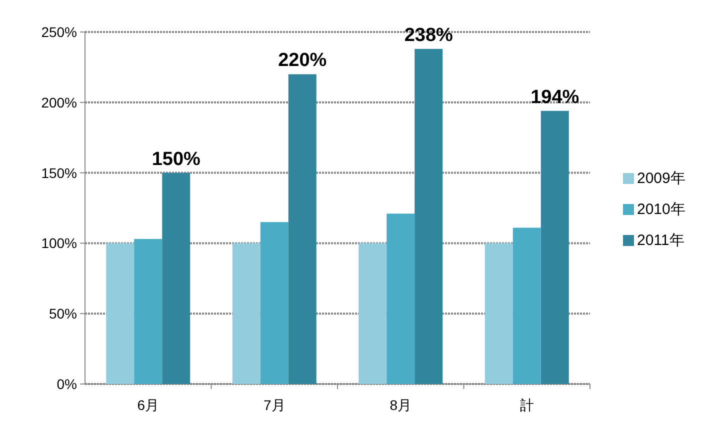 The width and height of the screenshot is (711, 429). I want to click on legend-label: 2010年, so click(661, 209).